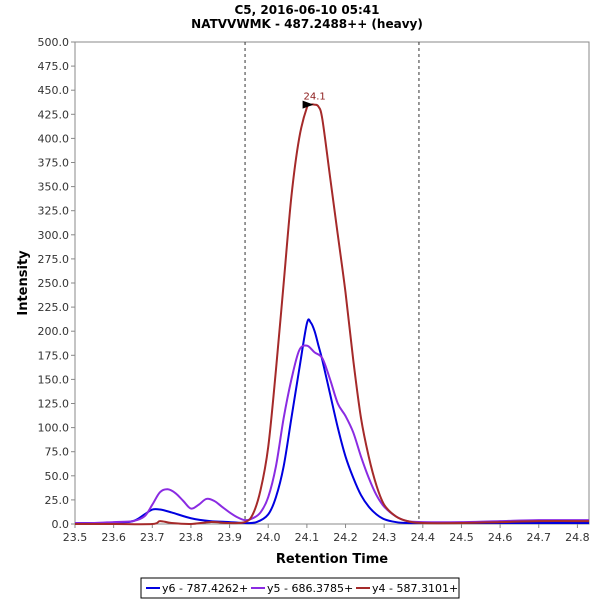  I want to click on y-tick-label: 150.0, so click(54, 379).